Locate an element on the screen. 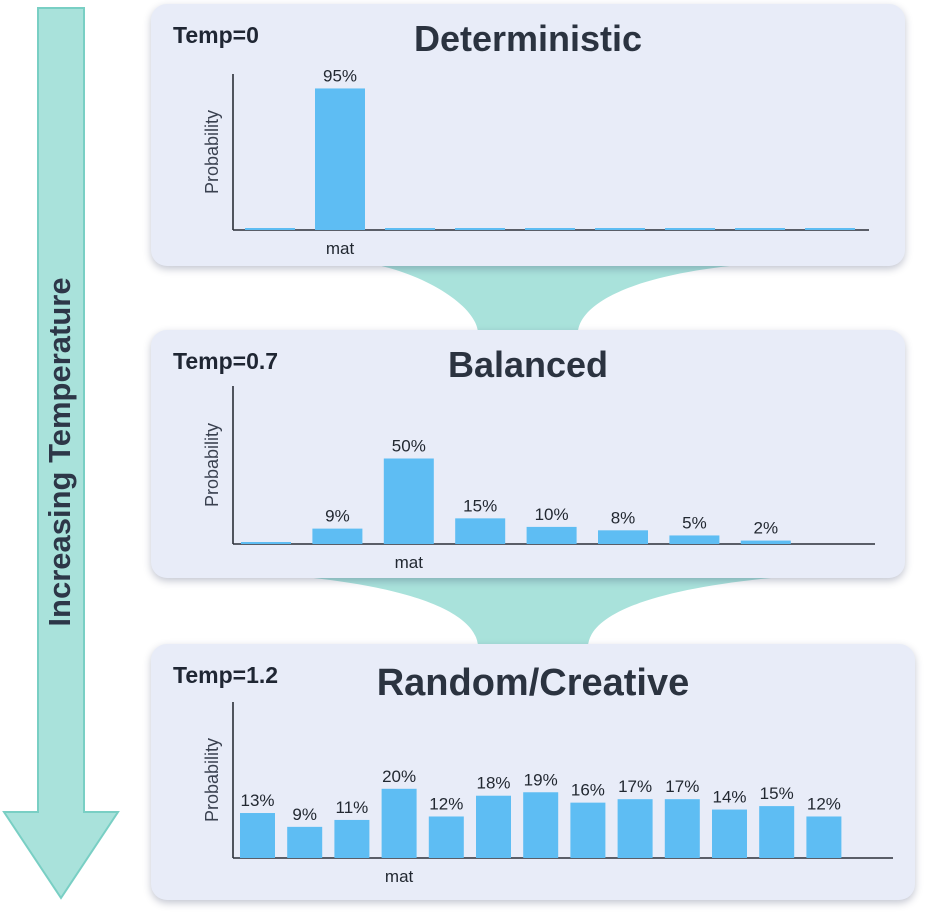 Image resolution: width=925 pixels, height=915 pixels. funnel-connector-bottom is located at coordinates (545, 610).